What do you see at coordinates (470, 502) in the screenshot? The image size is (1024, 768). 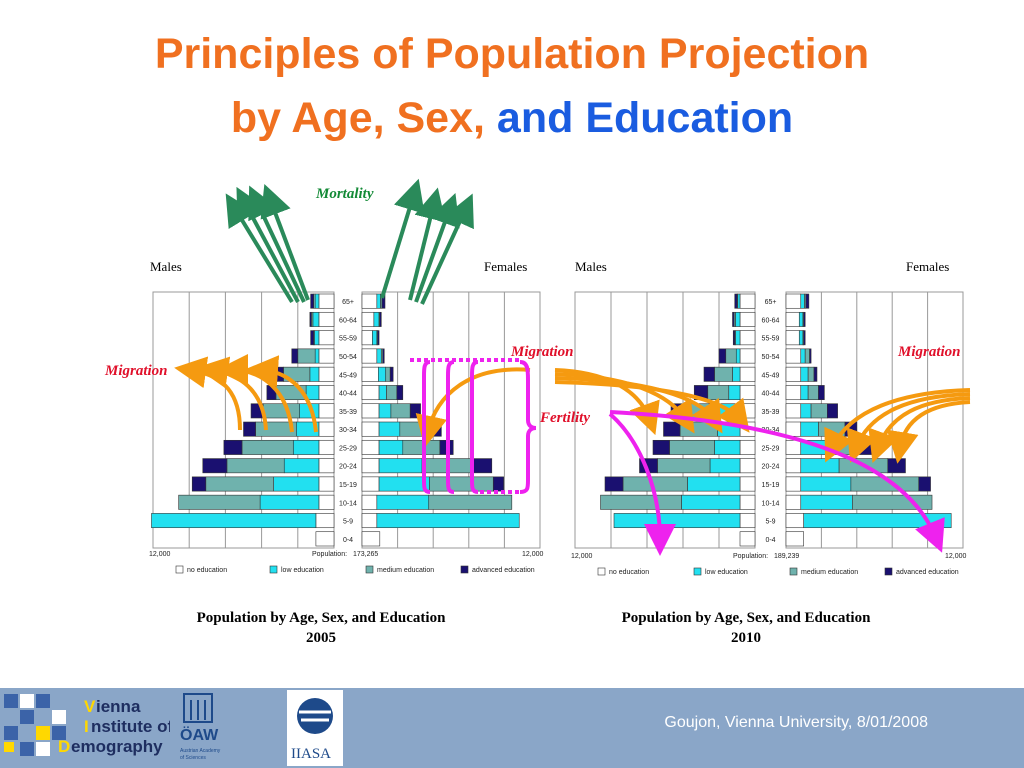 I see `bar-female-medium-education` at bounding box center [470, 502].